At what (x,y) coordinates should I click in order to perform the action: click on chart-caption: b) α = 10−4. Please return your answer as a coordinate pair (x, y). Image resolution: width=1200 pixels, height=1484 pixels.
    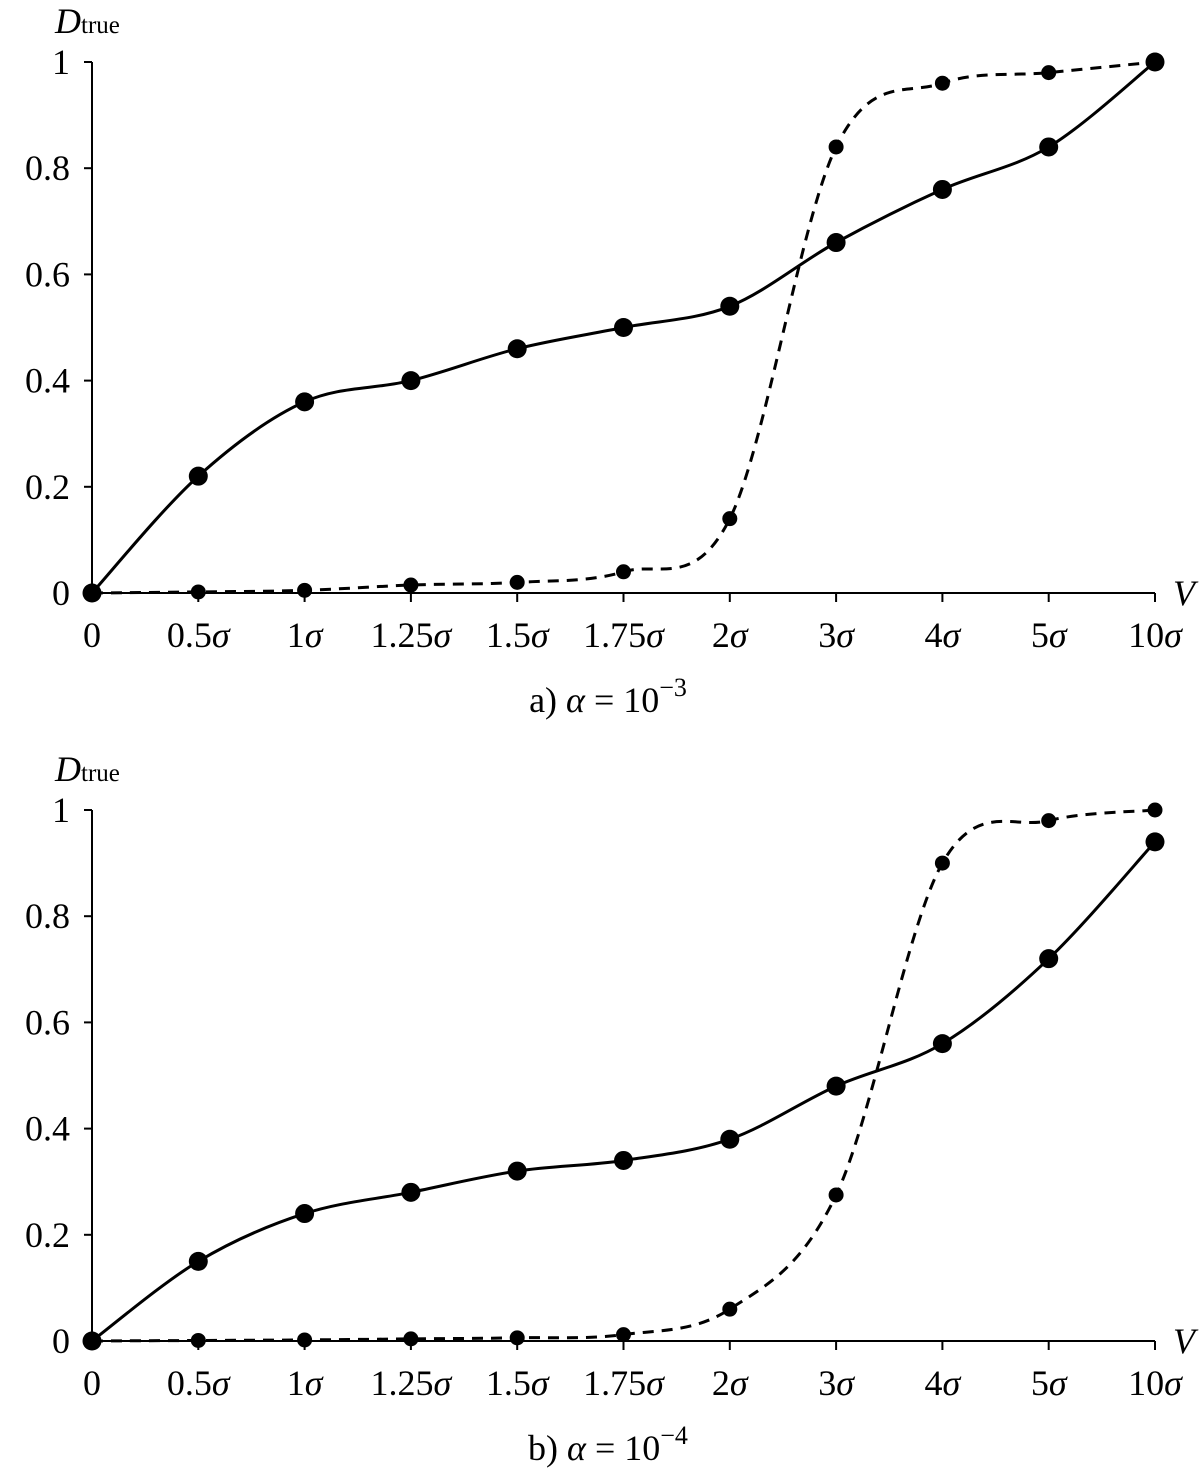
    Looking at the image, I should click on (608, 1444).